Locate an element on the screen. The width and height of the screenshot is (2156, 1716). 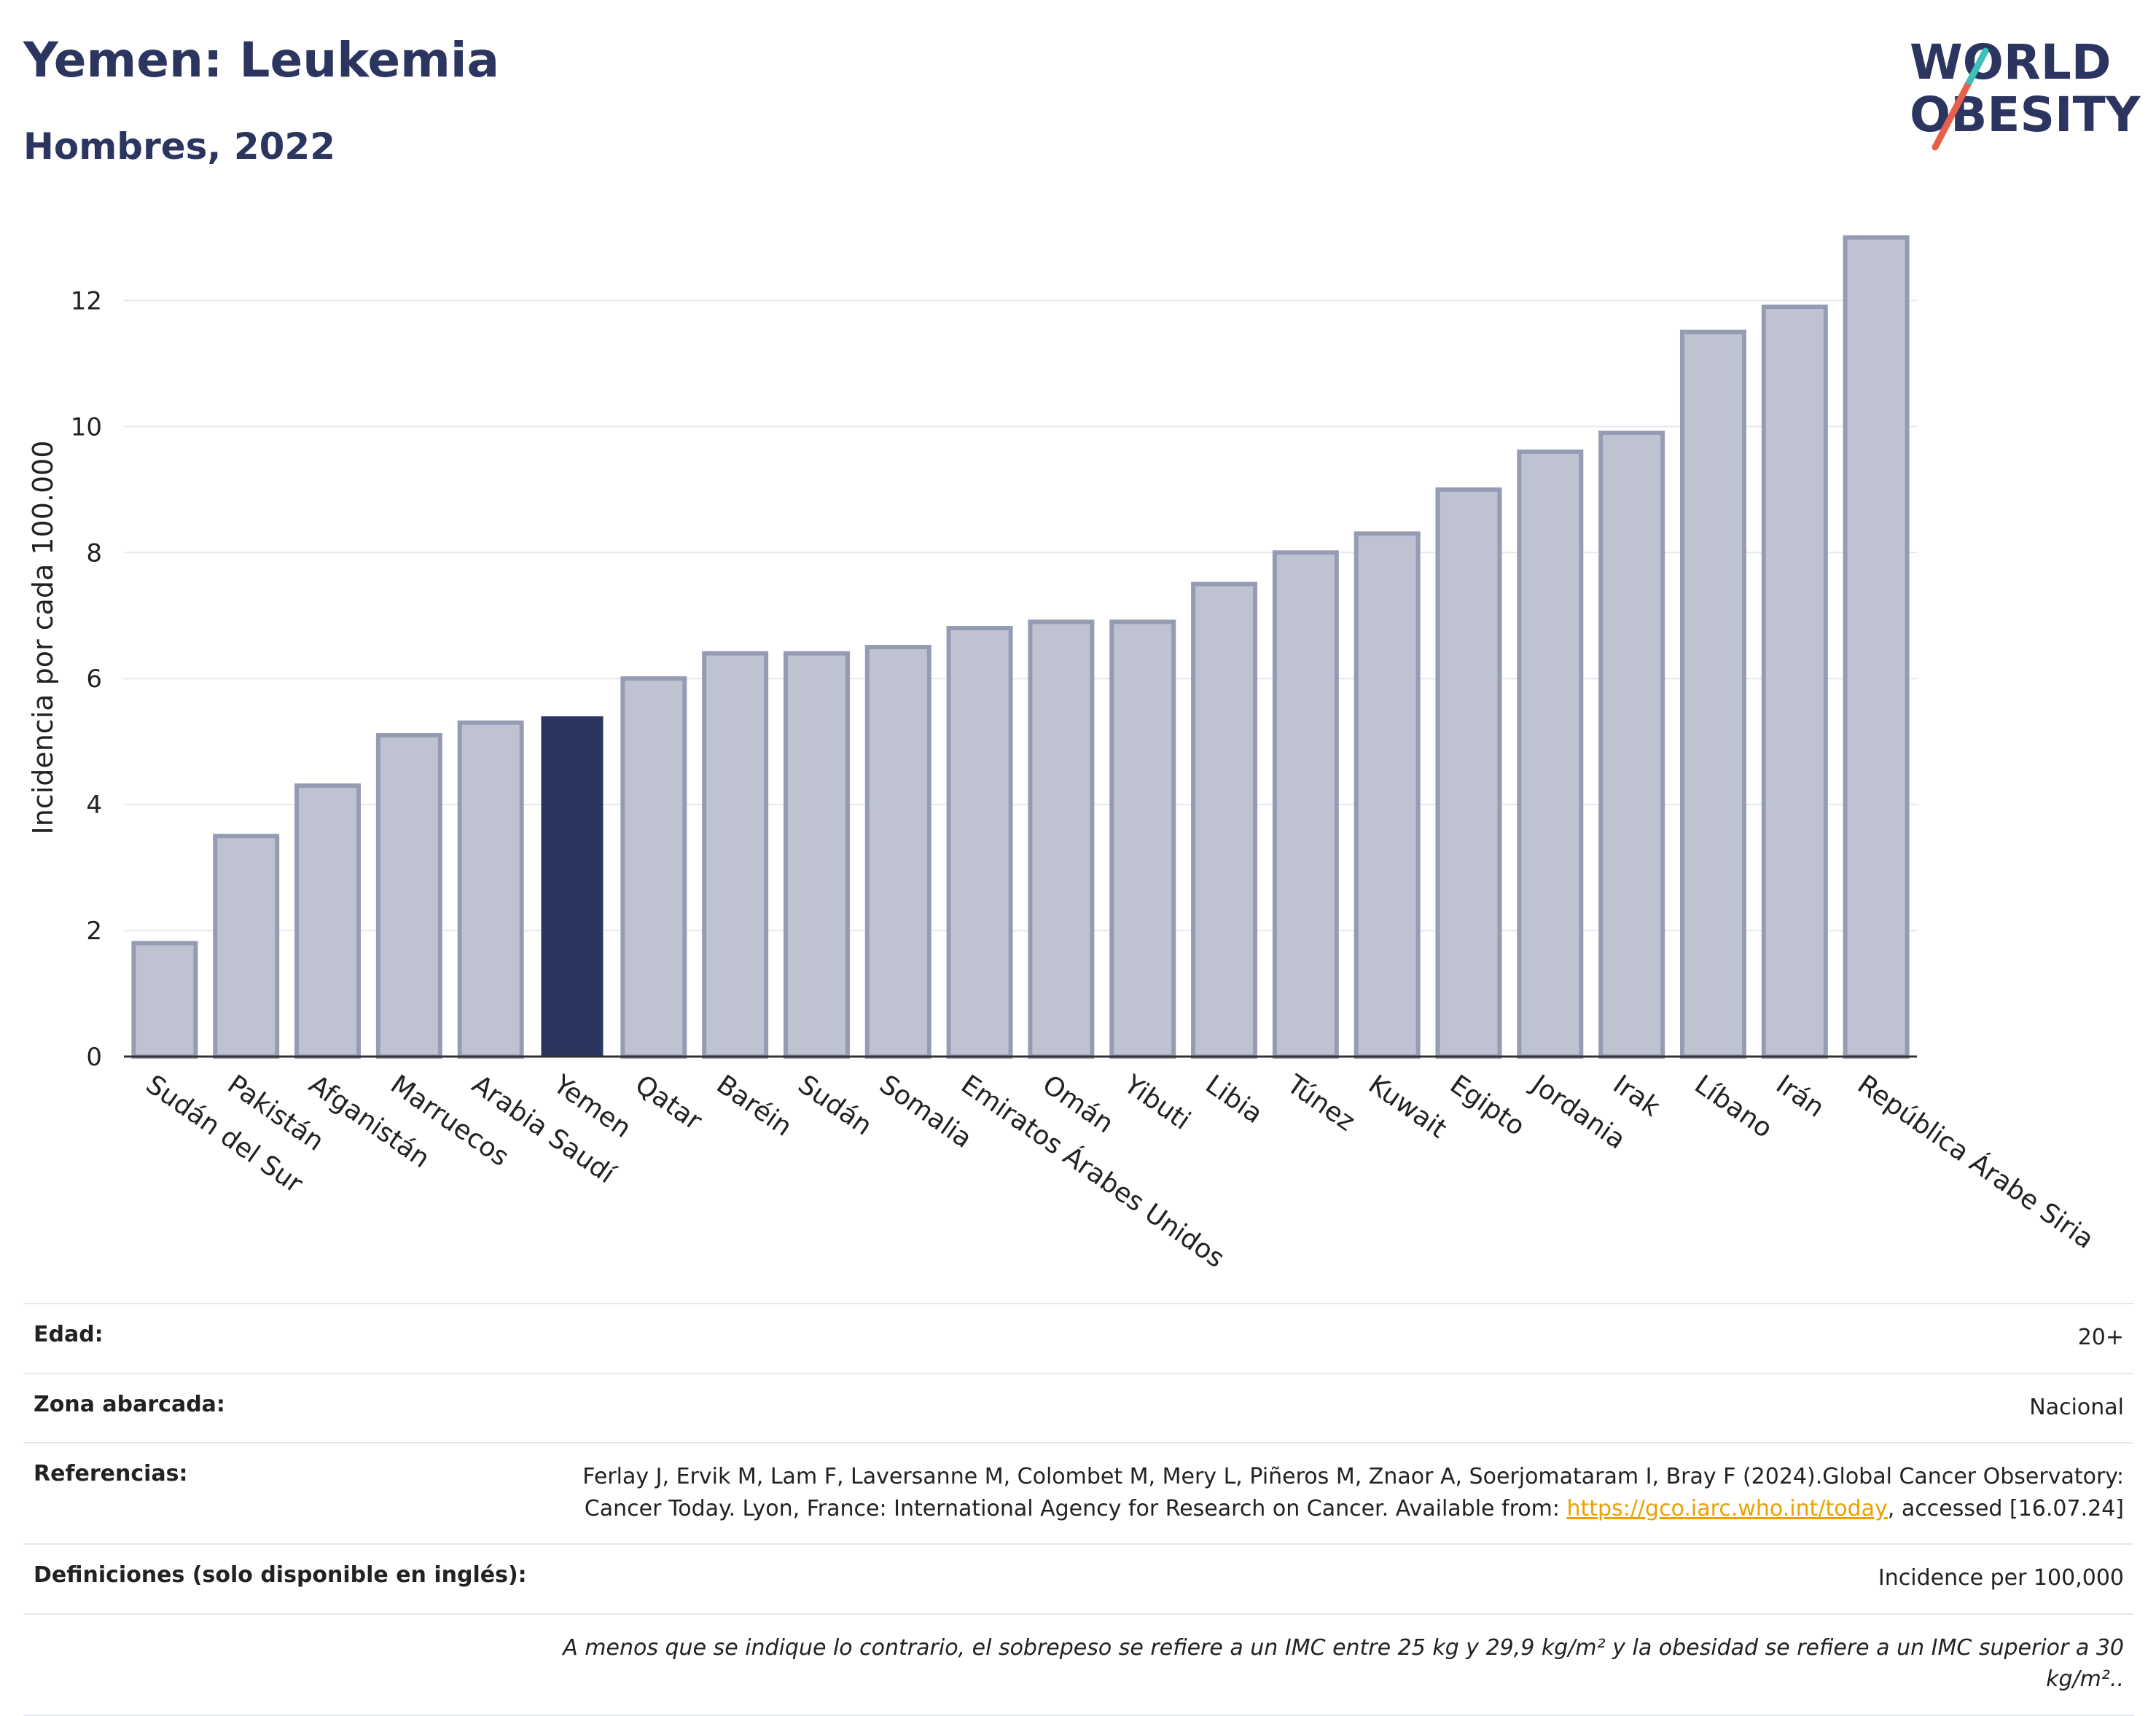
area-label: Zona abarcada: is located at coordinates (129, 1404).